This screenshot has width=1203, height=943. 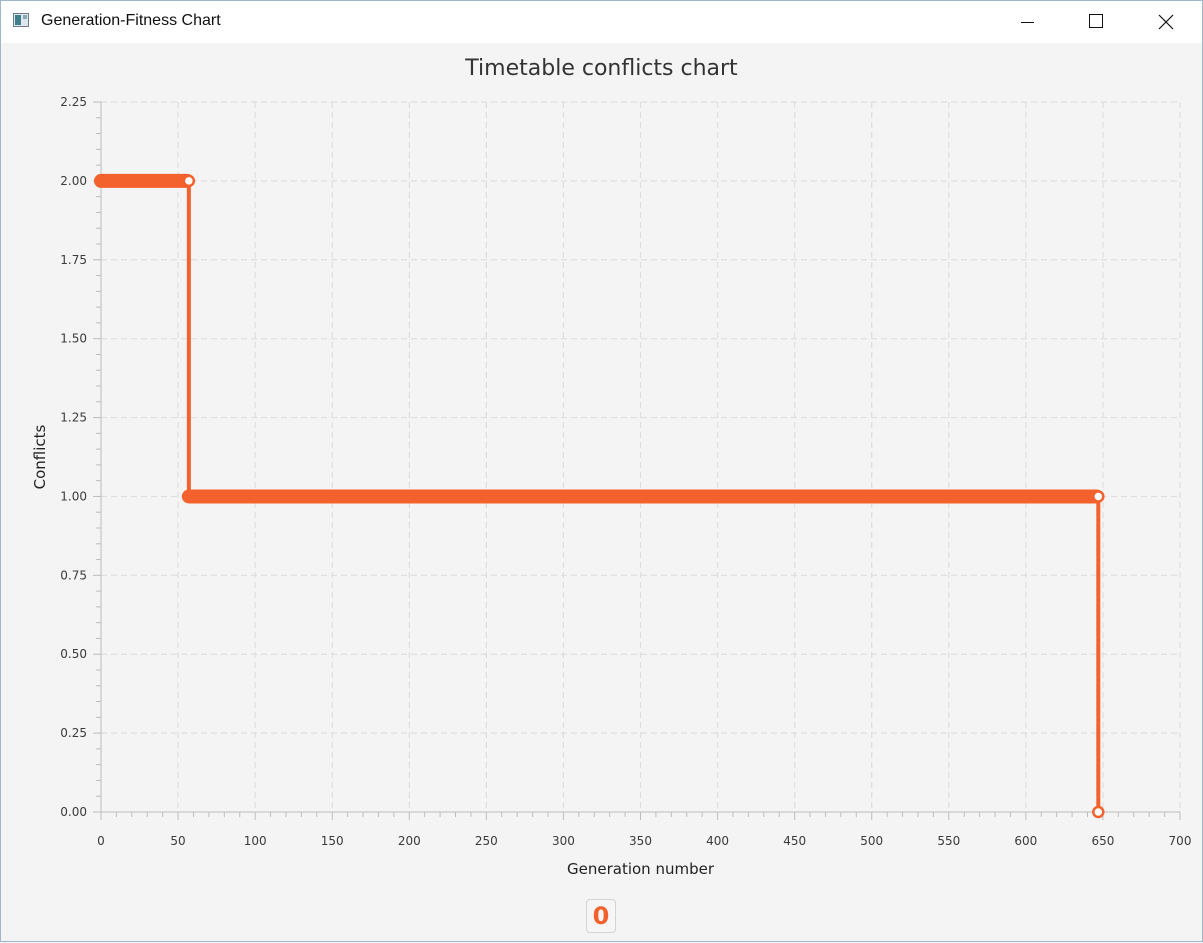 What do you see at coordinates (131, 20) in the screenshot?
I see `window-title: Generation-Fitness Chart` at bounding box center [131, 20].